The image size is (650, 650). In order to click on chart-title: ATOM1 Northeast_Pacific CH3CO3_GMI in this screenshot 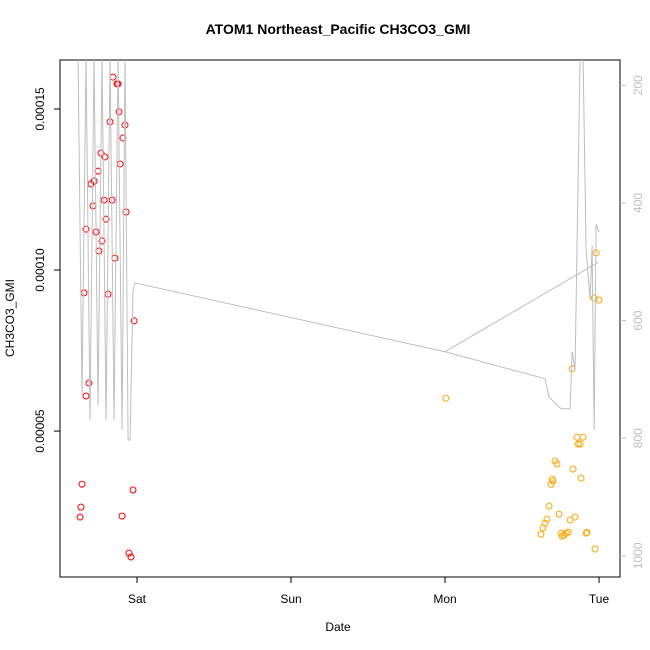, I will do `click(338, 29)`.